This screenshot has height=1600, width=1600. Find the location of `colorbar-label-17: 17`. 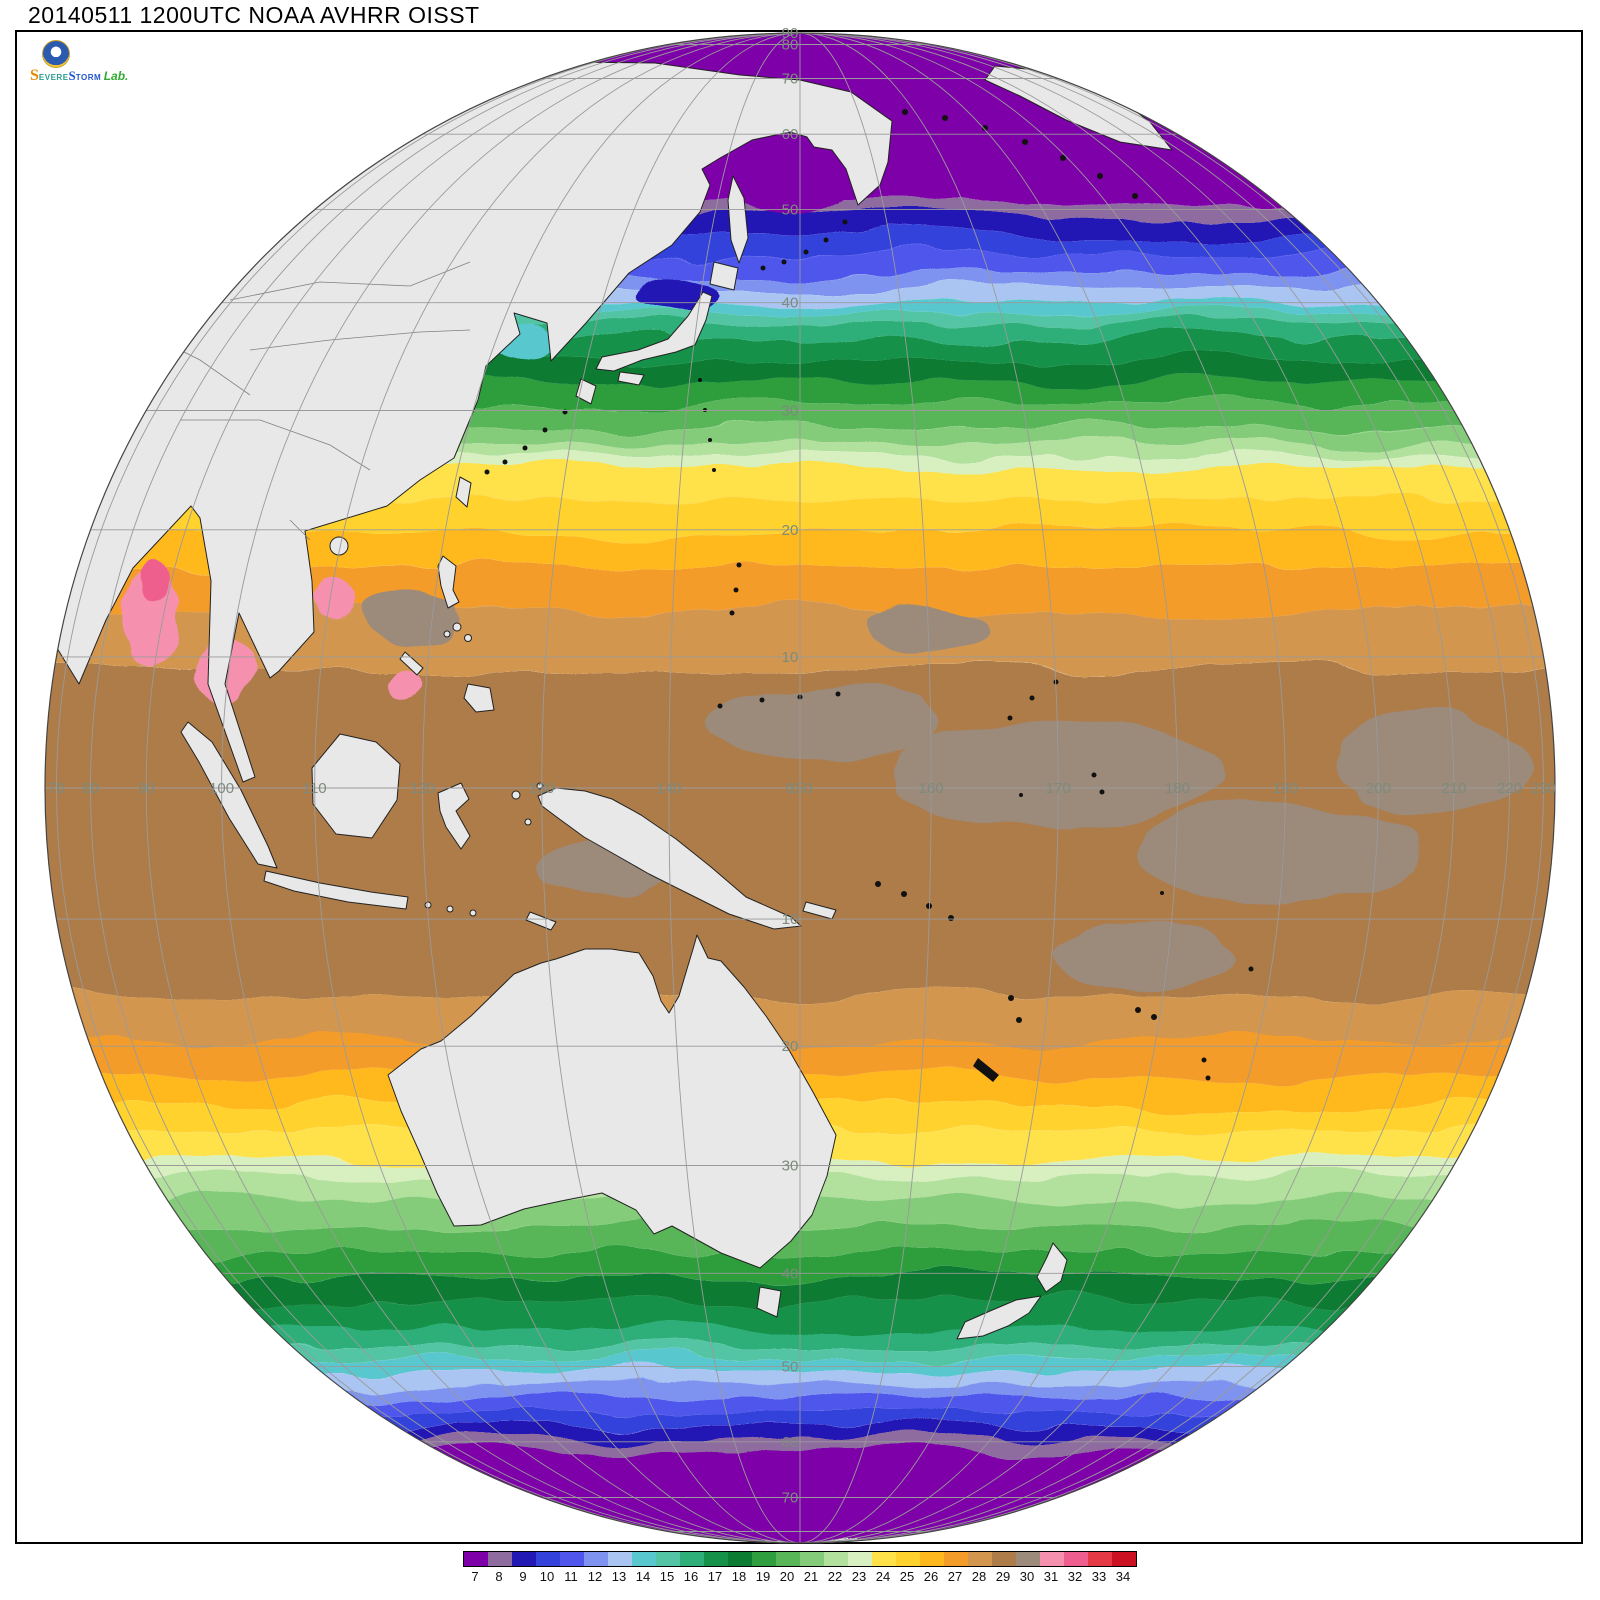

colorbar-label-17: 17 is located at coordinates (715, 1576).